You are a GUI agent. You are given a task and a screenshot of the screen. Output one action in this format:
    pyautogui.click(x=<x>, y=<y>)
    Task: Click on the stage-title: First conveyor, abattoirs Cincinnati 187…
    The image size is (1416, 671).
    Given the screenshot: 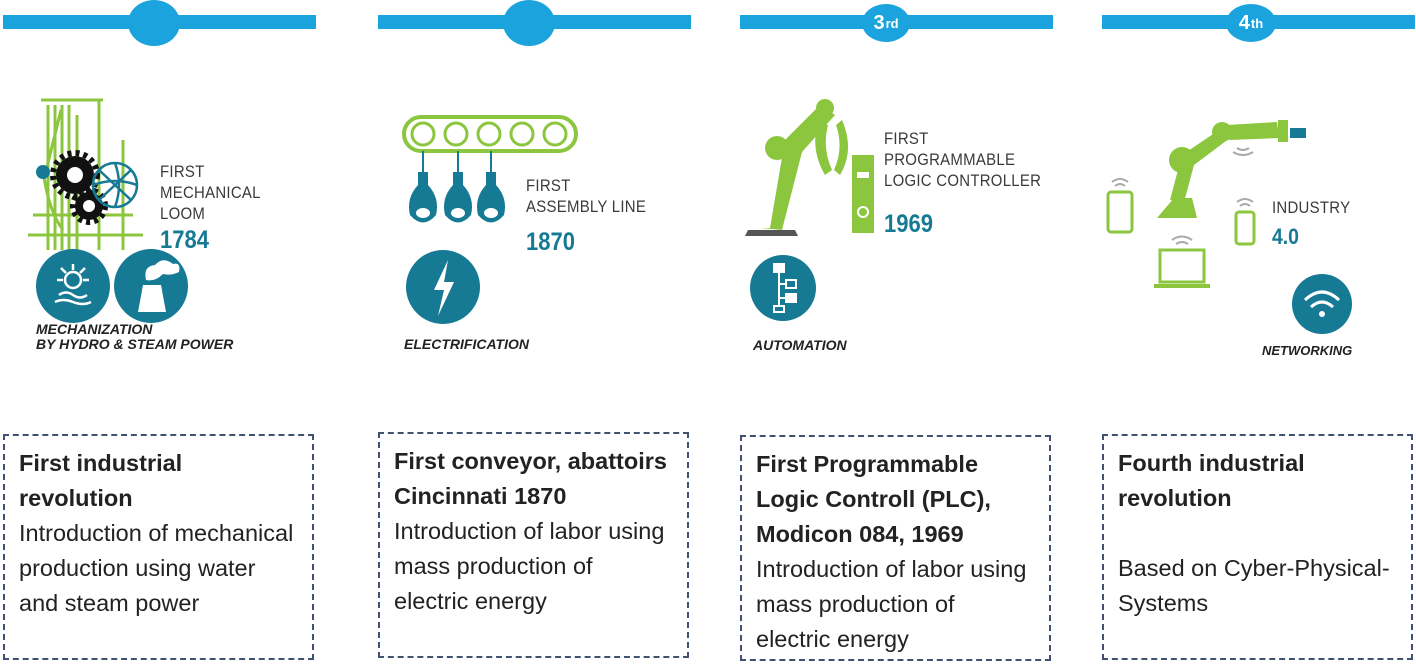 What is the action you would take?
    pyautogui.click(x=530, y=478)
    